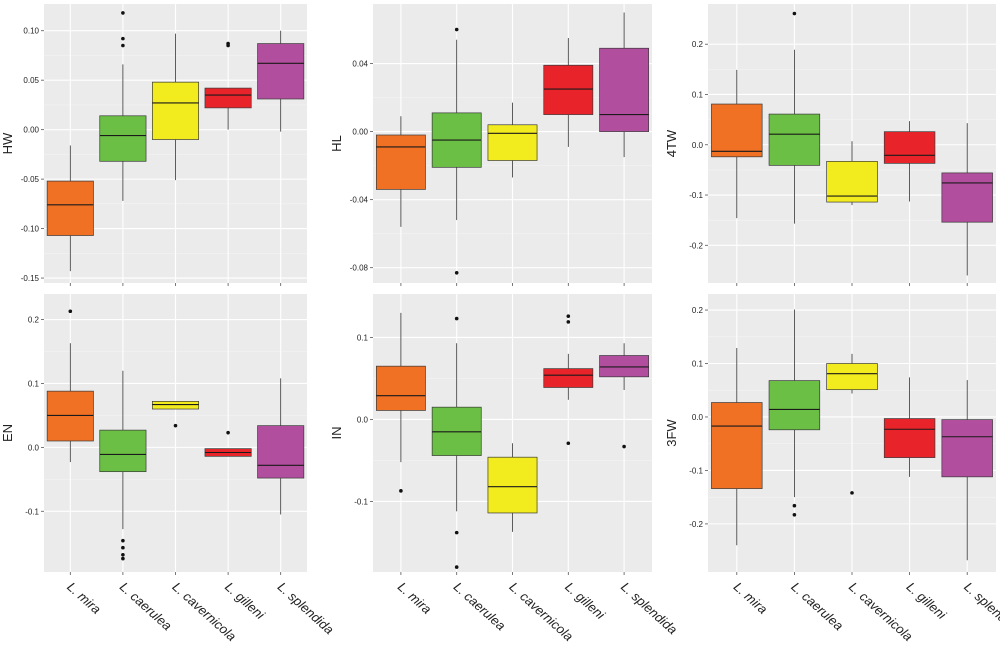  I want to click on y-axis-label: 3FW, so click(671, 433).